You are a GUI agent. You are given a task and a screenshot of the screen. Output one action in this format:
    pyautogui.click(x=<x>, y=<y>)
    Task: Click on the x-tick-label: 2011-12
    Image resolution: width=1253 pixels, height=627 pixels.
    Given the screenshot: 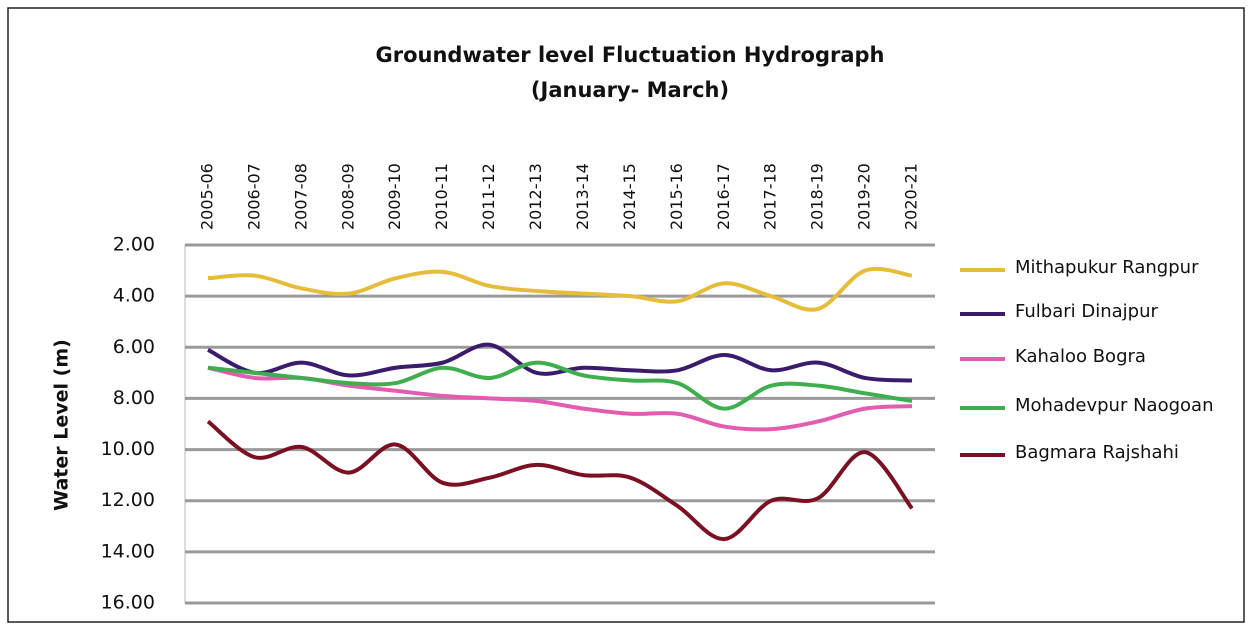 What is the action you would take?
    pyautogui.click(x=488, y=196)
    